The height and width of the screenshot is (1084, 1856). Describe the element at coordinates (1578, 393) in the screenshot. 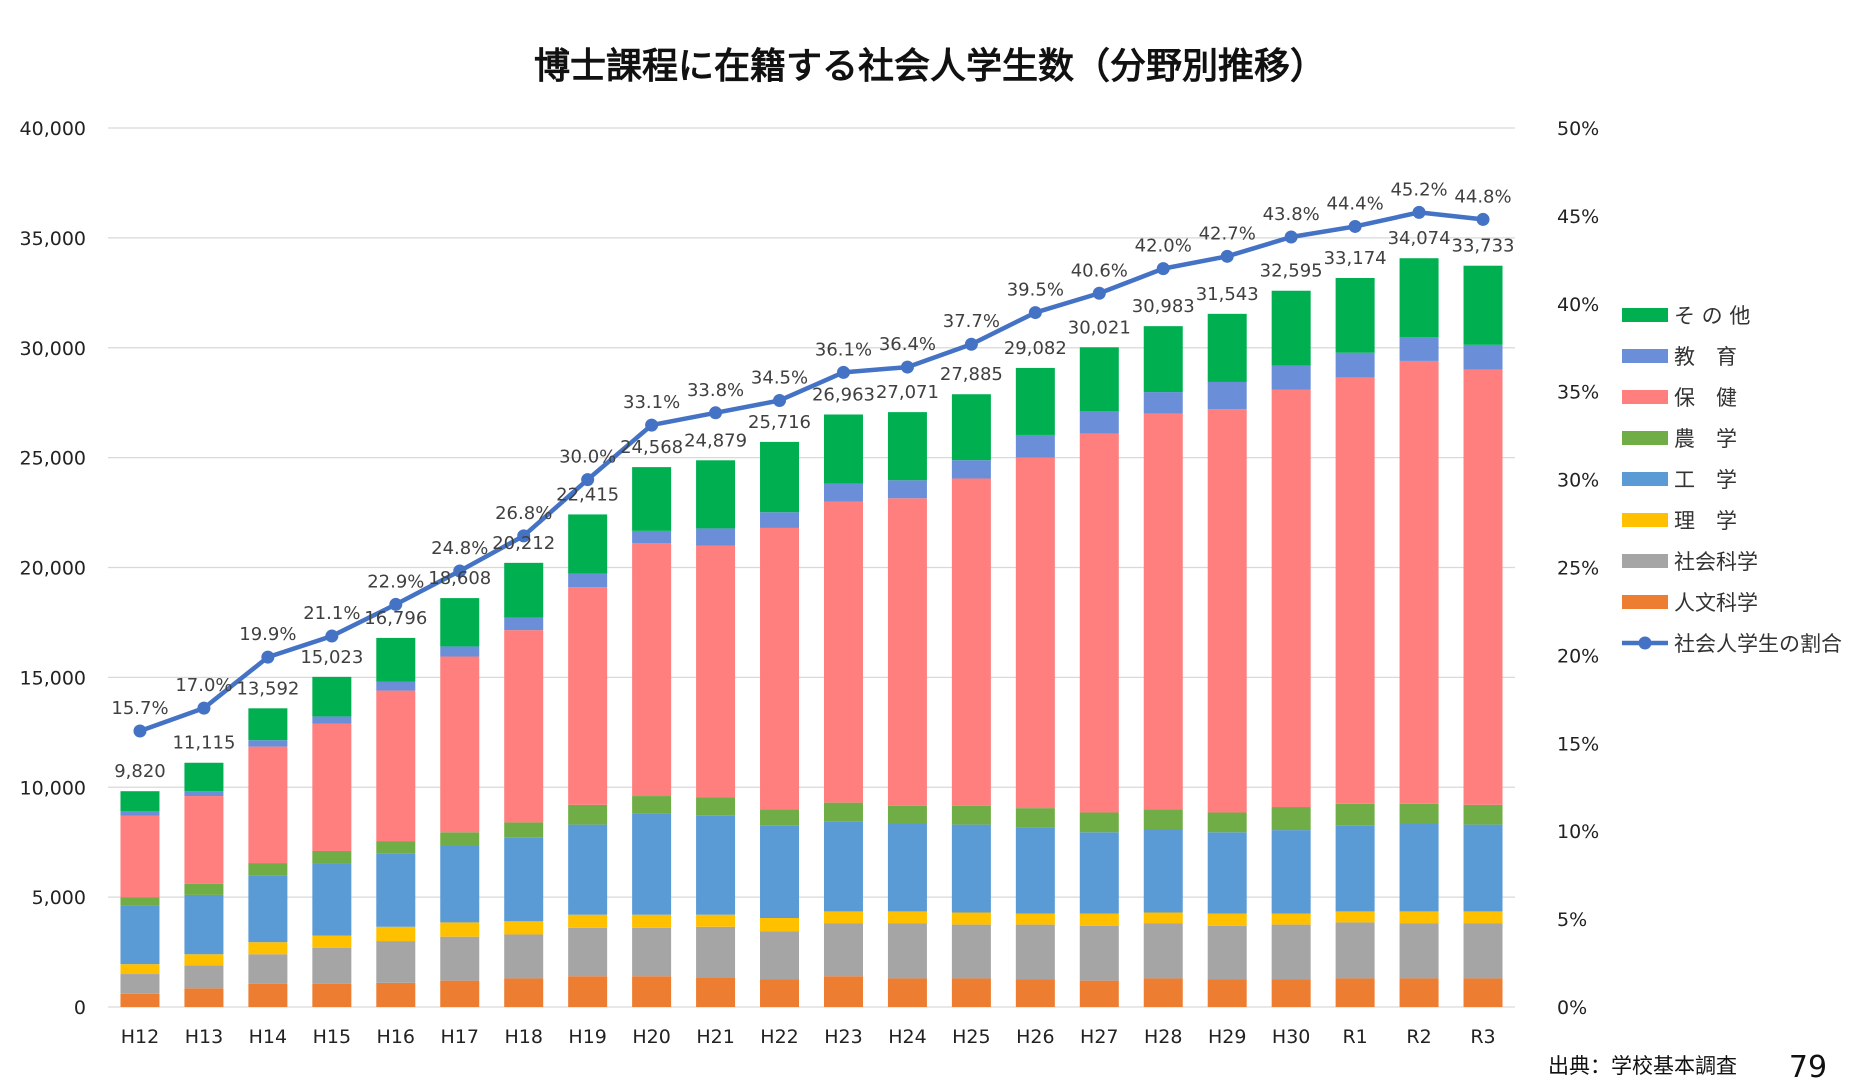

I see `y2-tick-label: 35%` at that location.